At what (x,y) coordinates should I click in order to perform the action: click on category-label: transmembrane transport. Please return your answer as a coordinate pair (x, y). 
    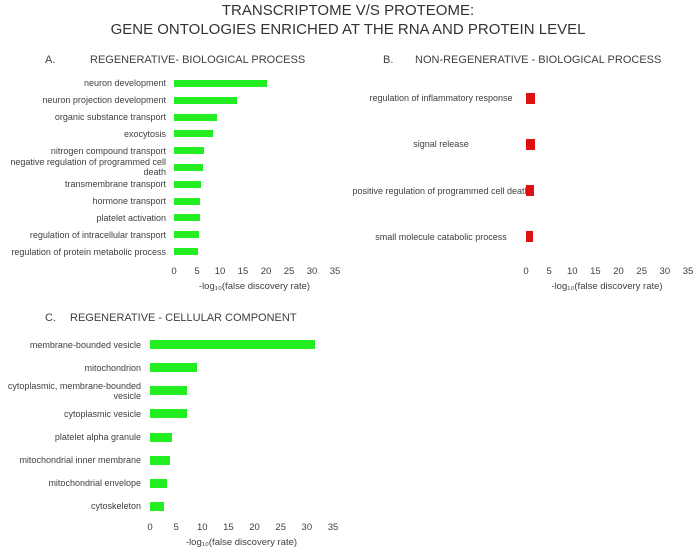
    Looking at the image, I should click on (115, 184).